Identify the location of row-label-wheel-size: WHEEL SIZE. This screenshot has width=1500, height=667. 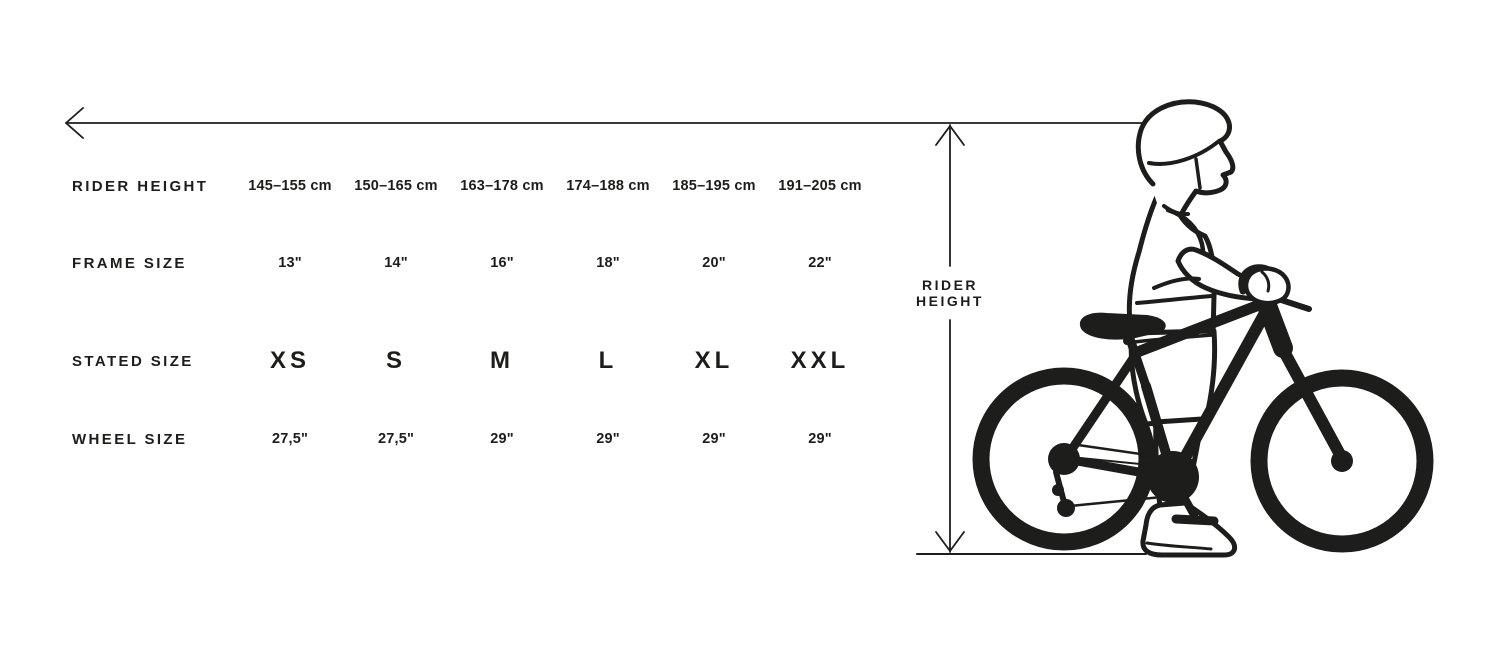
(130, 439).